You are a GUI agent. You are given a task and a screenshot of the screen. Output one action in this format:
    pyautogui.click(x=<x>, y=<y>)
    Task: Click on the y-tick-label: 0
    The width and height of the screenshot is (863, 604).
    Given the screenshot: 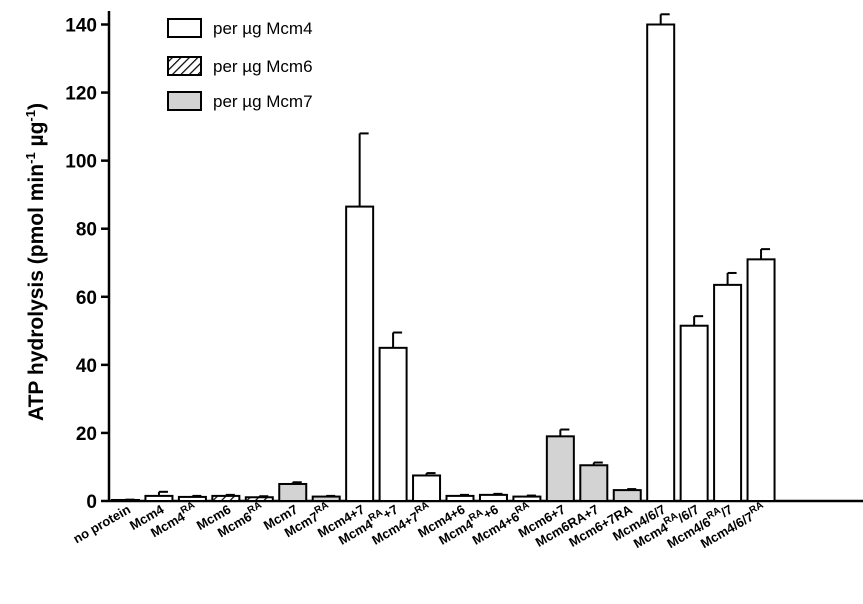 What is the action you would take?
    pyautogui.click(x=91, y=502)
    